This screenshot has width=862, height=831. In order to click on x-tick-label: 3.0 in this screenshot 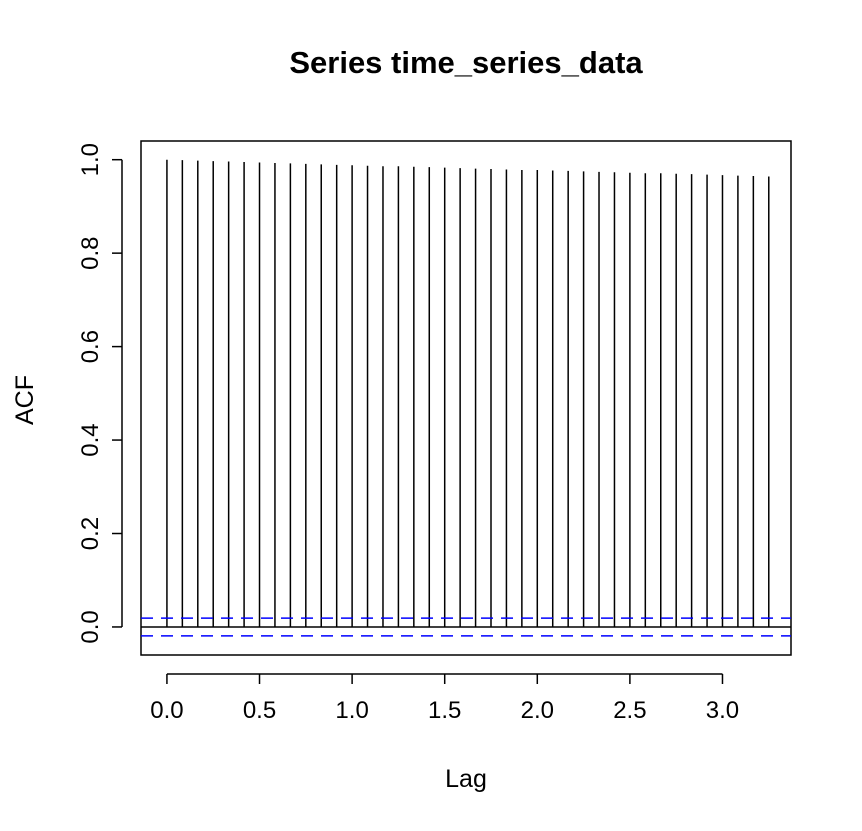, I will do `click(722, 710)`.